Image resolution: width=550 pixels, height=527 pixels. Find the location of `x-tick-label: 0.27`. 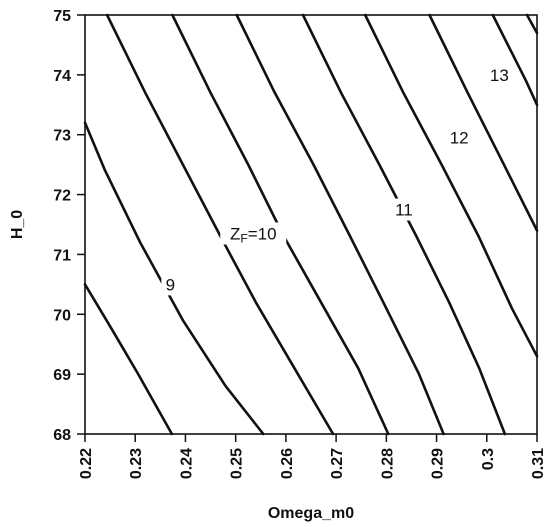

x-tick-label: 0.27 is located at coordinates (337, 463).